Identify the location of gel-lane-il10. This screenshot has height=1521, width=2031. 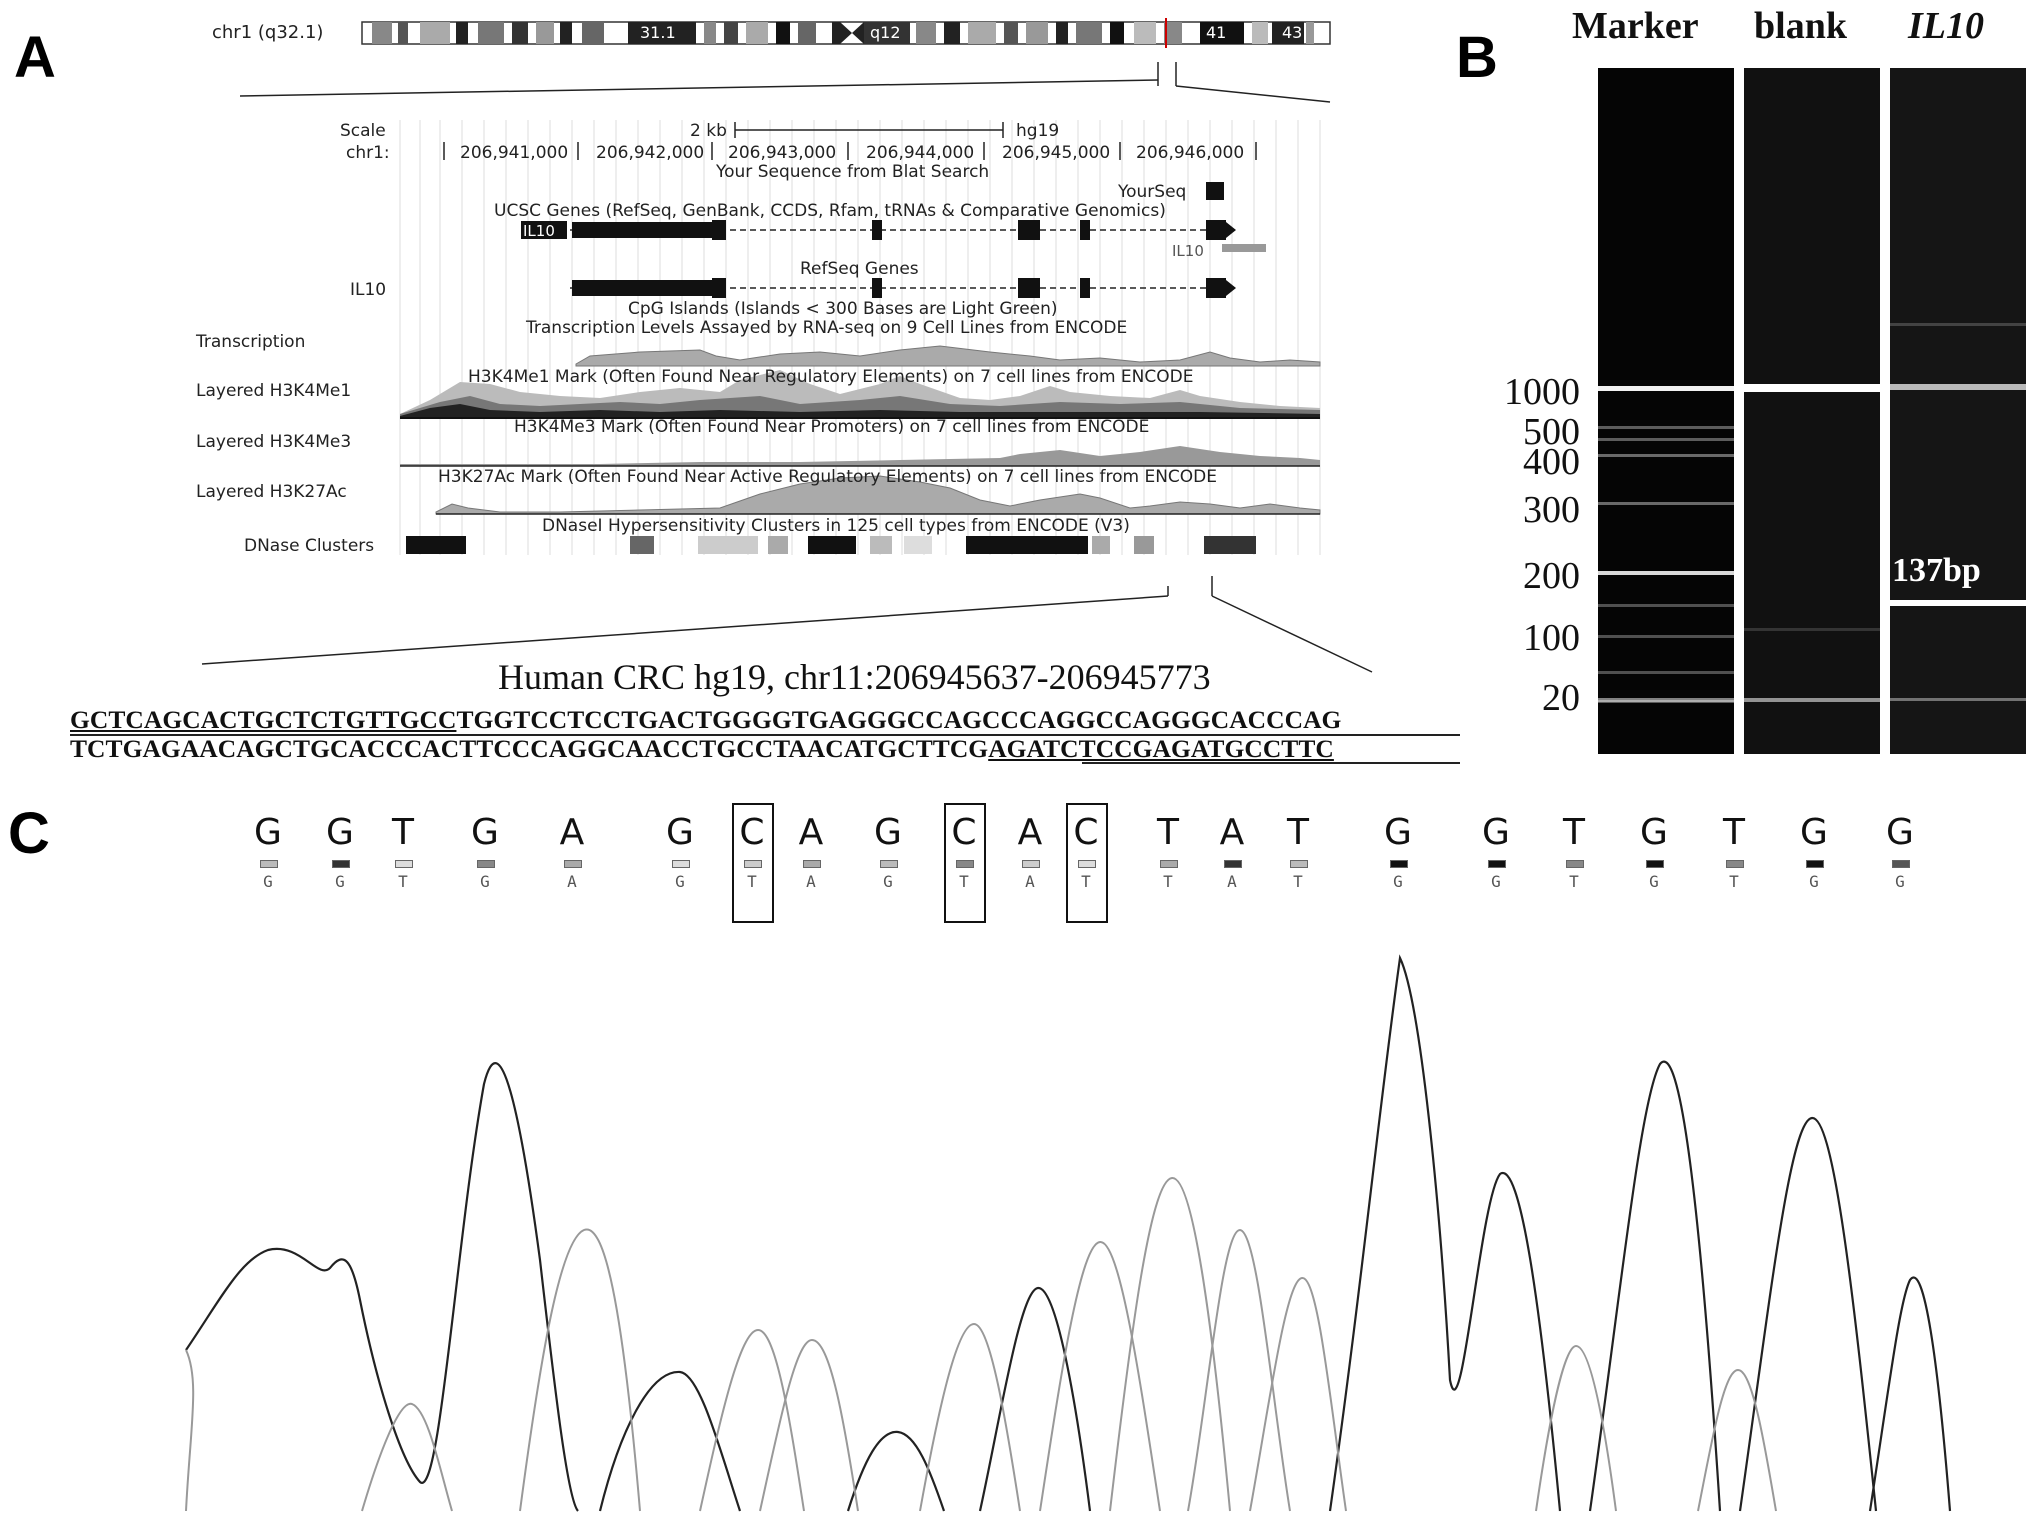
(1958, 411).